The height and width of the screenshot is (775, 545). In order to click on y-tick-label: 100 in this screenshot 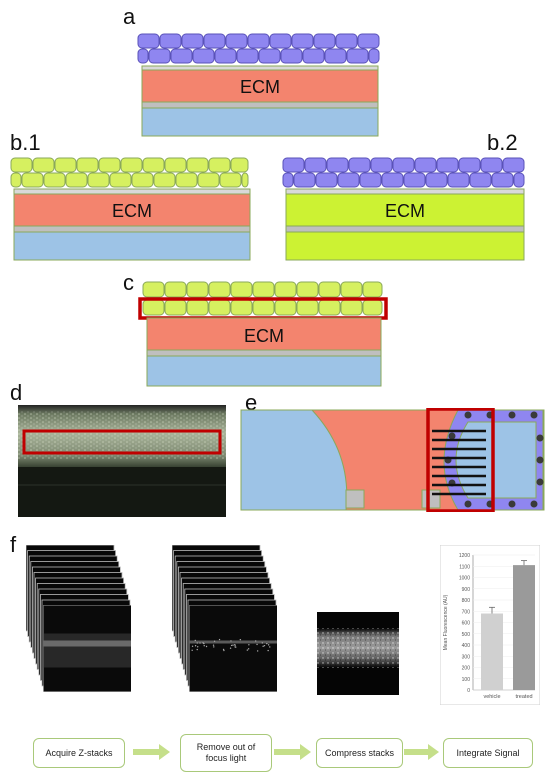, I will do `click(466, 680)`.